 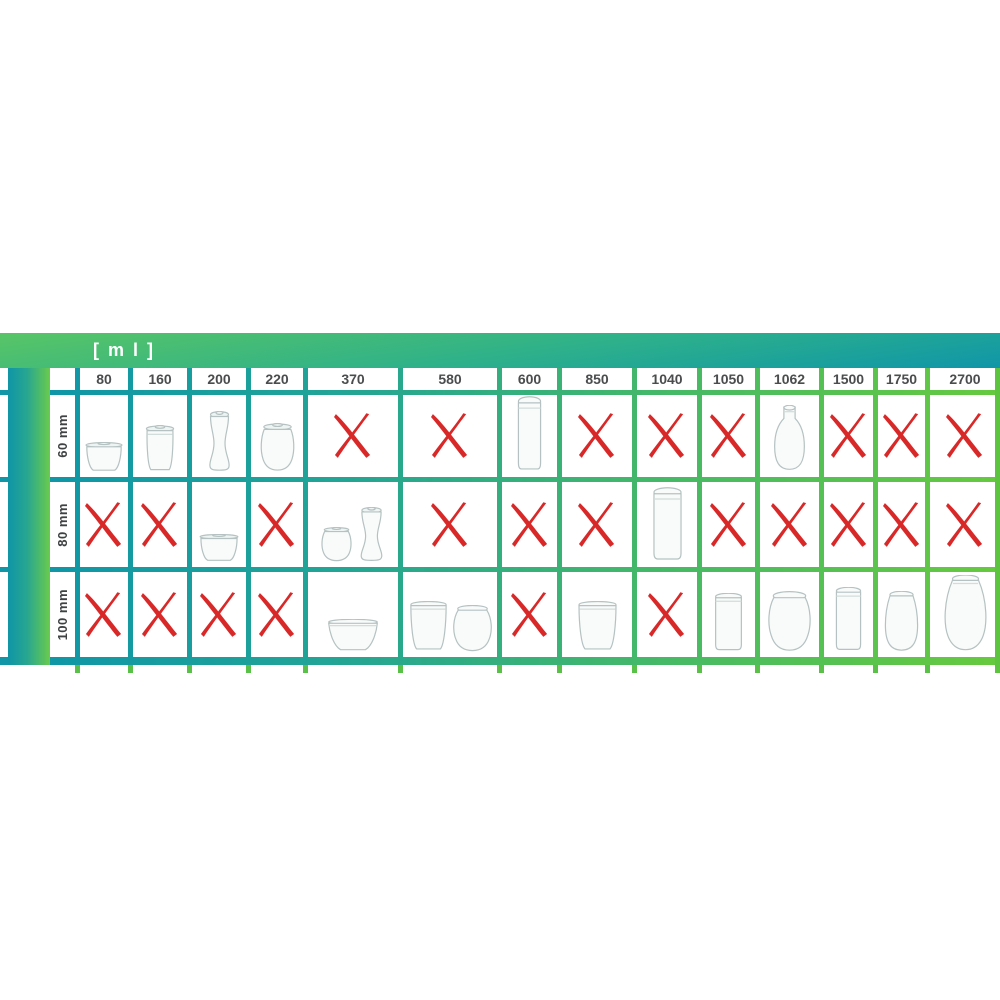 What do you see at coordinates (62, 524) in the screenshot?
I see `row-label-text: 80 mm` at bounding box center [62, 524].